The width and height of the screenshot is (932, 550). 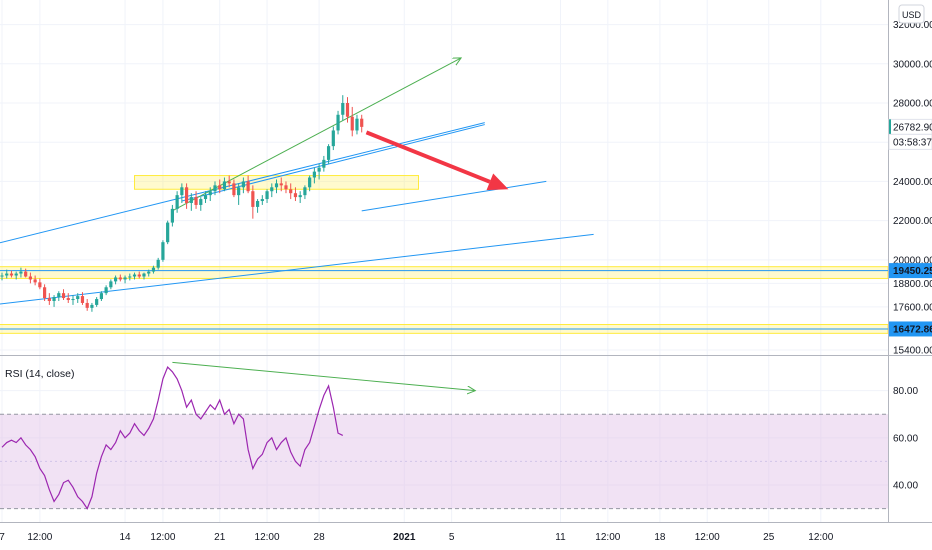 What do you see at coordinates (39, 374) in the screenshot?
I see `rsi-title: RSI (14, close)` at bounding box center [39, 374].